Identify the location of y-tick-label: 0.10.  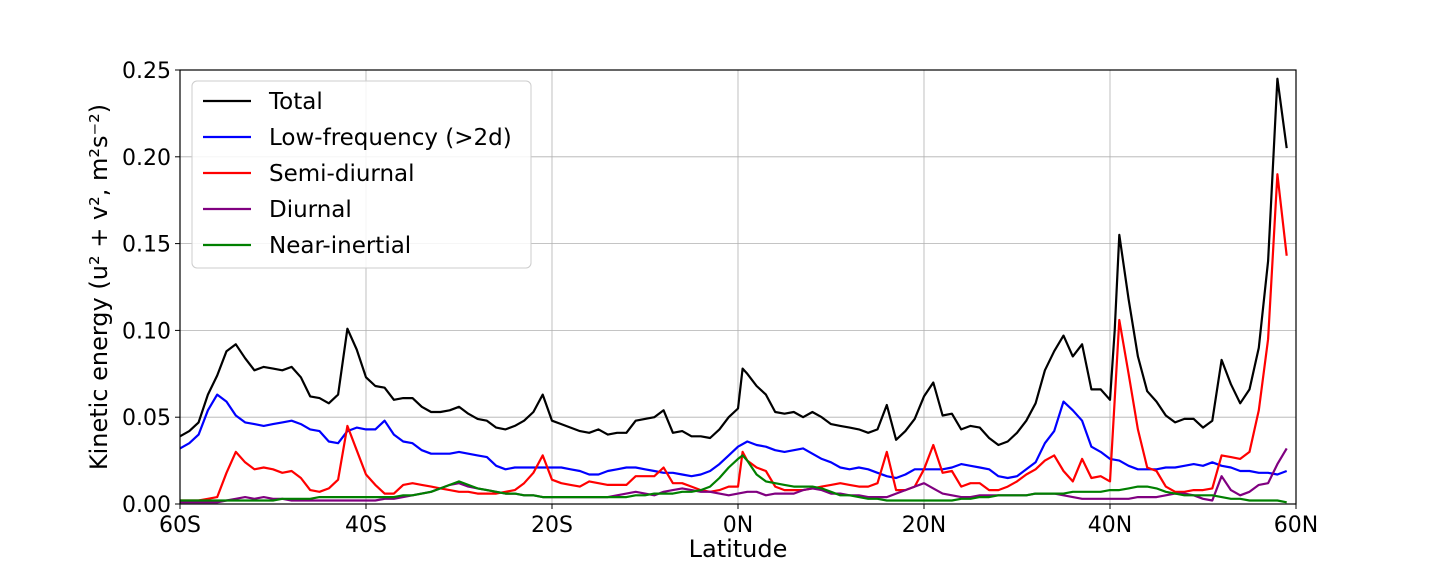
(146, 331).